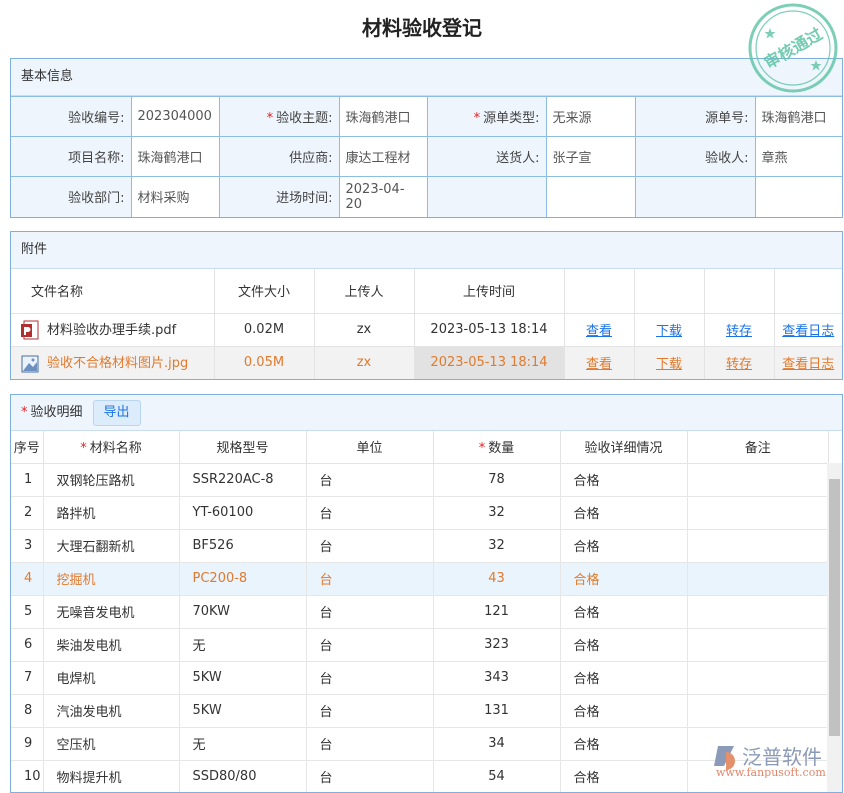 This screenshot has width=844, height=793. Describe the element at coordinates (501, 449) in the screenshot. I see `column-header-label: 数量` at that location.